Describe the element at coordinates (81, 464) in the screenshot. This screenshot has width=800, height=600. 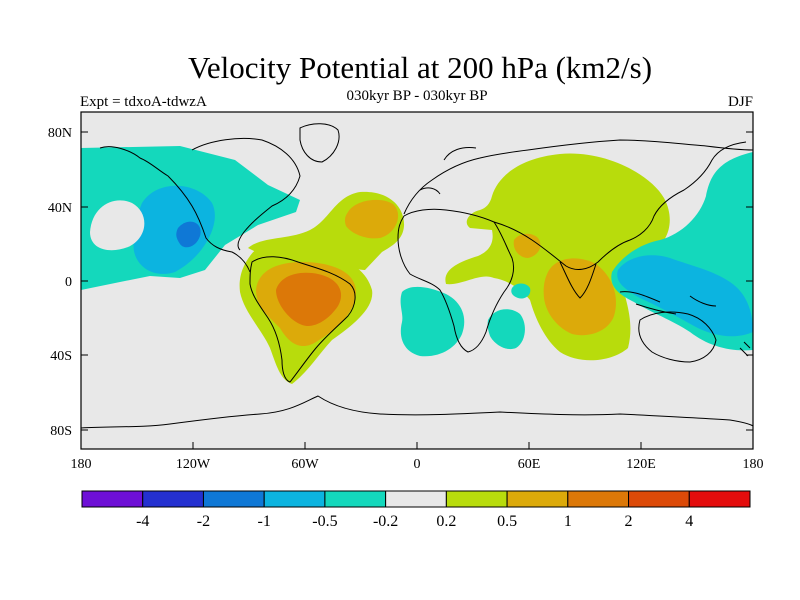
I see `x-tick-180w: 180` at that location.